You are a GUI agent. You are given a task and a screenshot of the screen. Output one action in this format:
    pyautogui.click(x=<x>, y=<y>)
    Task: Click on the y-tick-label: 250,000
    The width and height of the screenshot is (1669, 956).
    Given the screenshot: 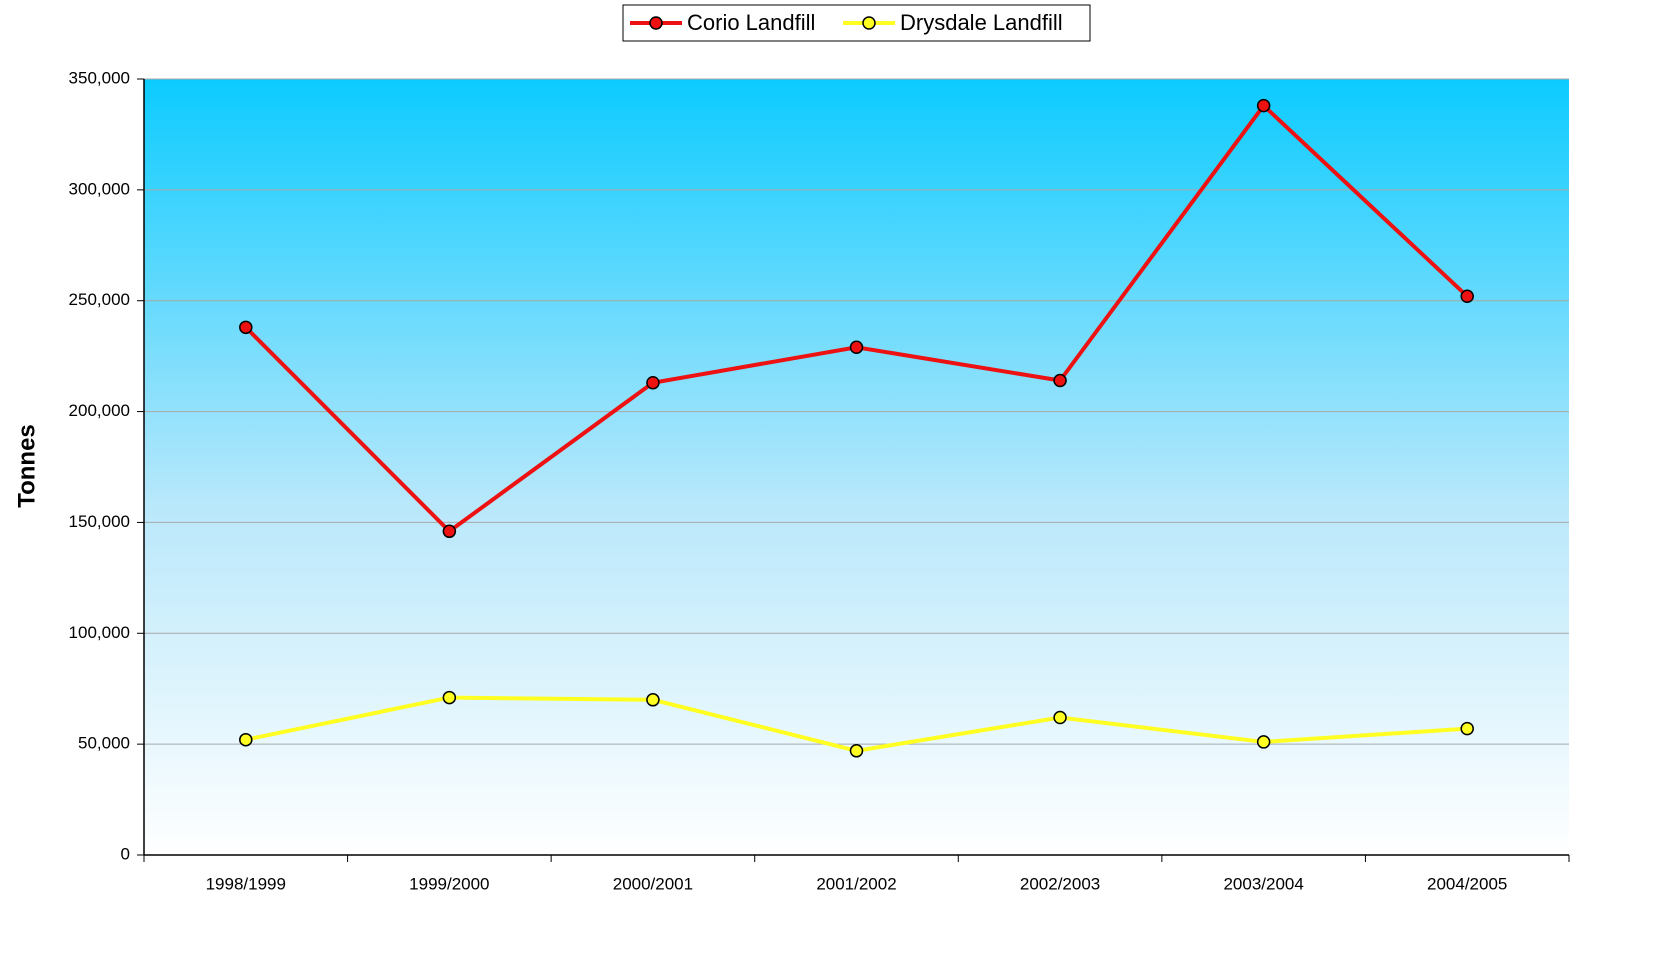 What is the action you would take?
    pyautogui.click(x=99, y=299)
    